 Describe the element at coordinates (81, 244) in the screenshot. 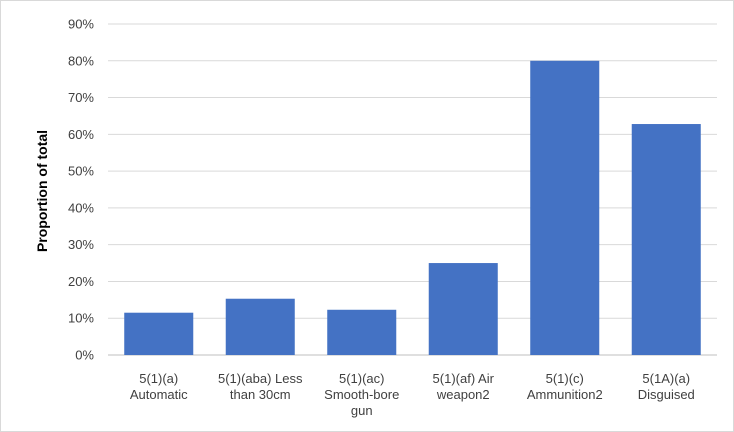

I see `y-tick-label: 30%` at that location.